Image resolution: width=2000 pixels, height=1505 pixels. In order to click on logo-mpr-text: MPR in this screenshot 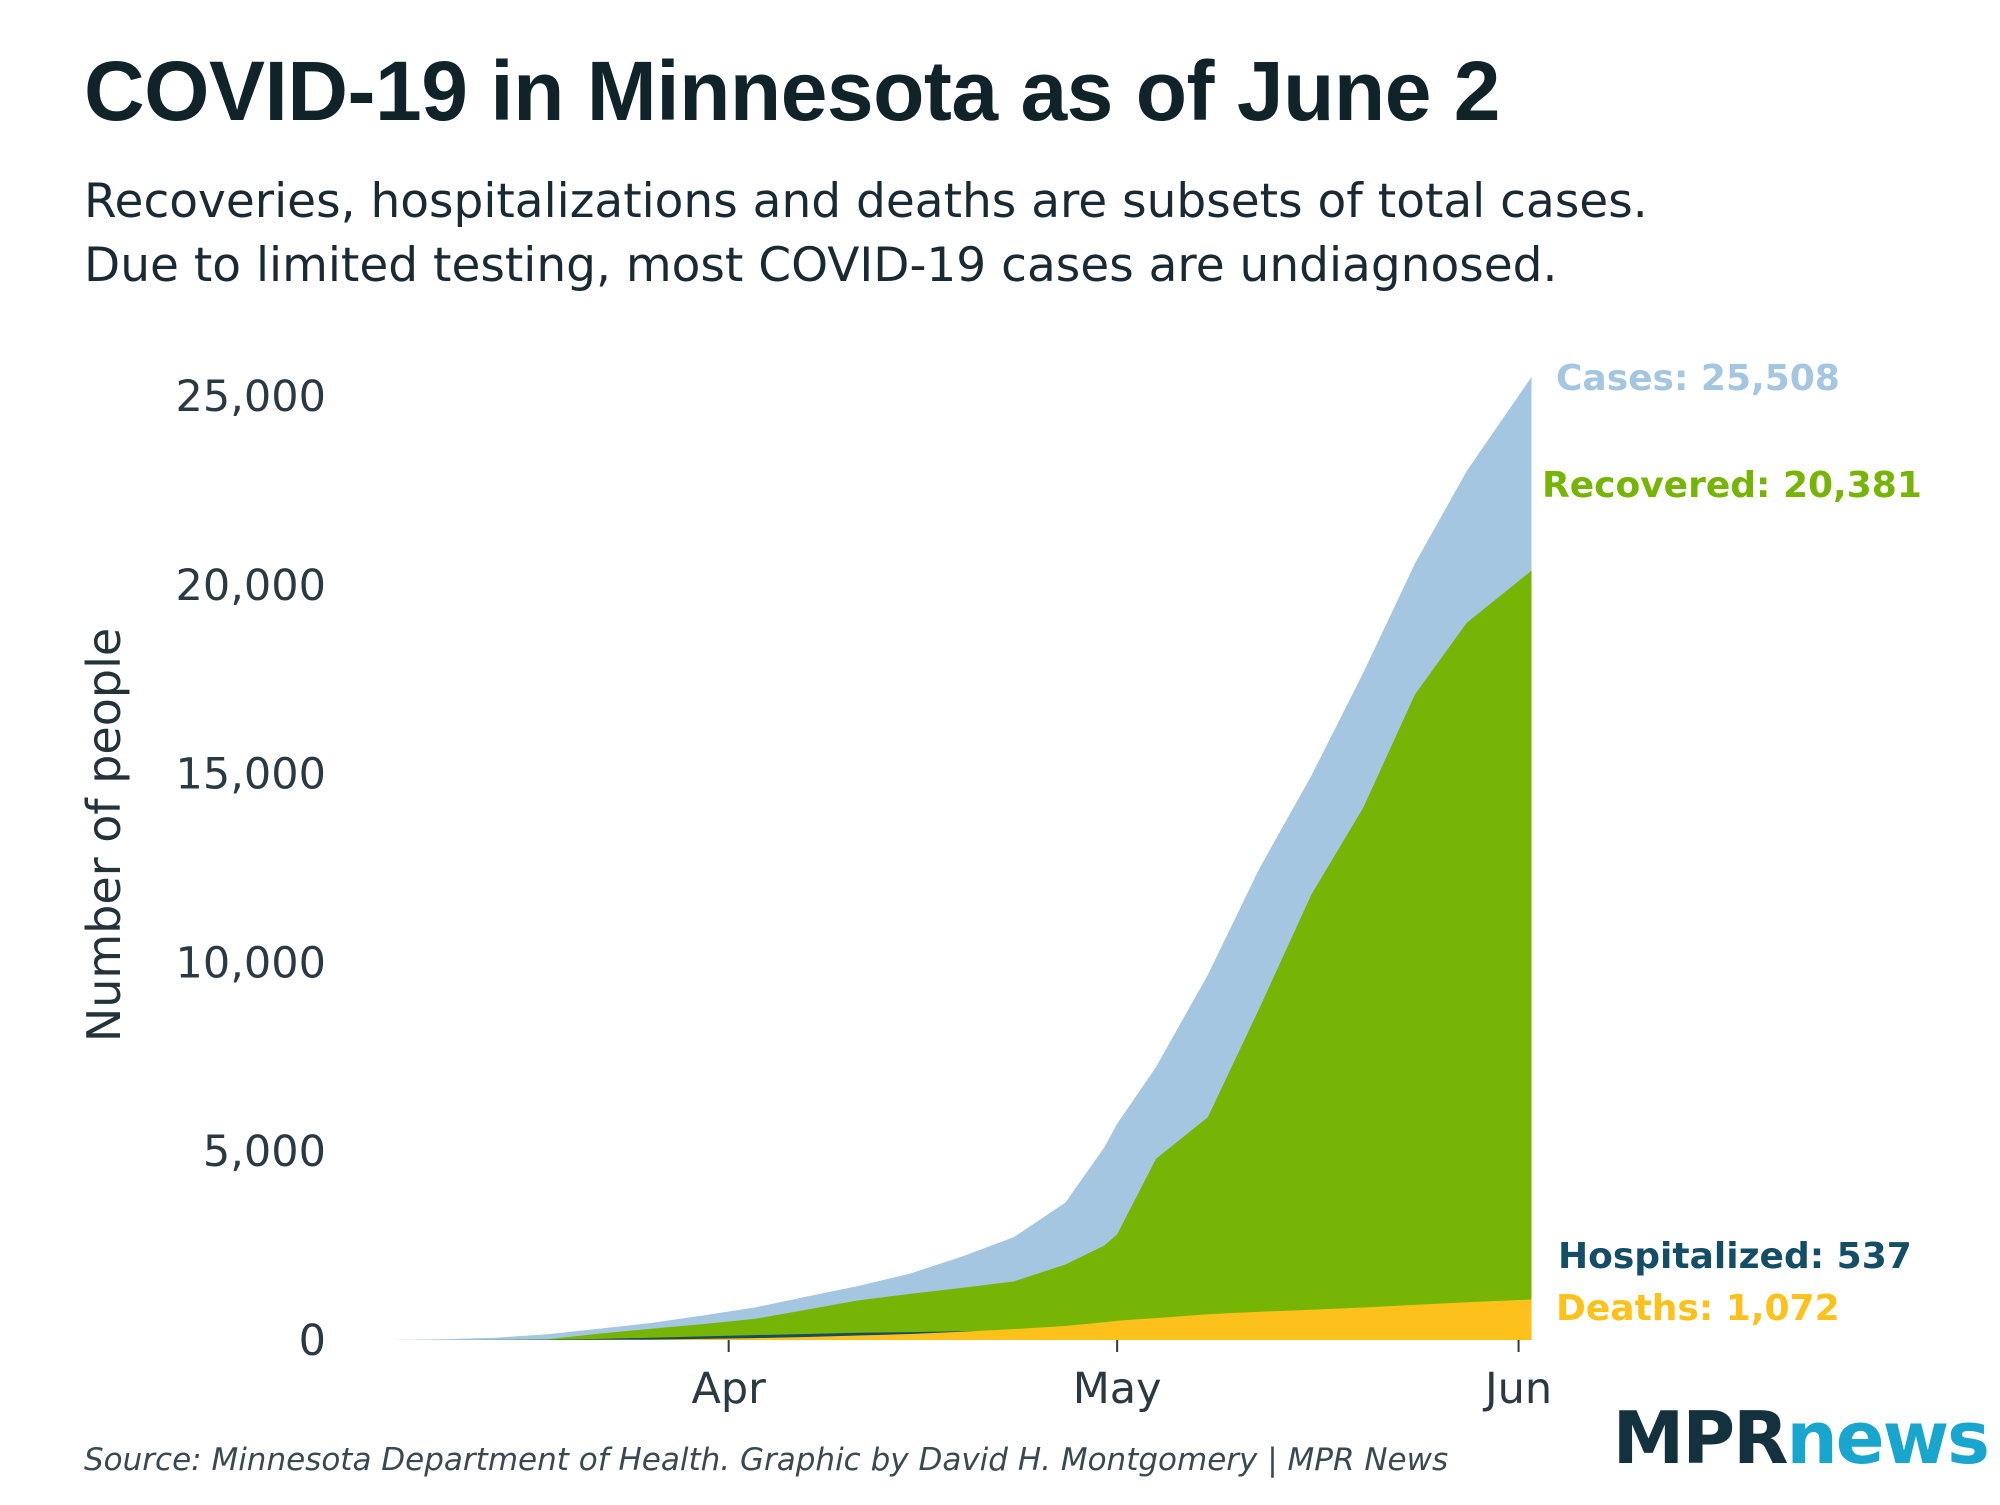, I will do `click(1700, 1438)`.